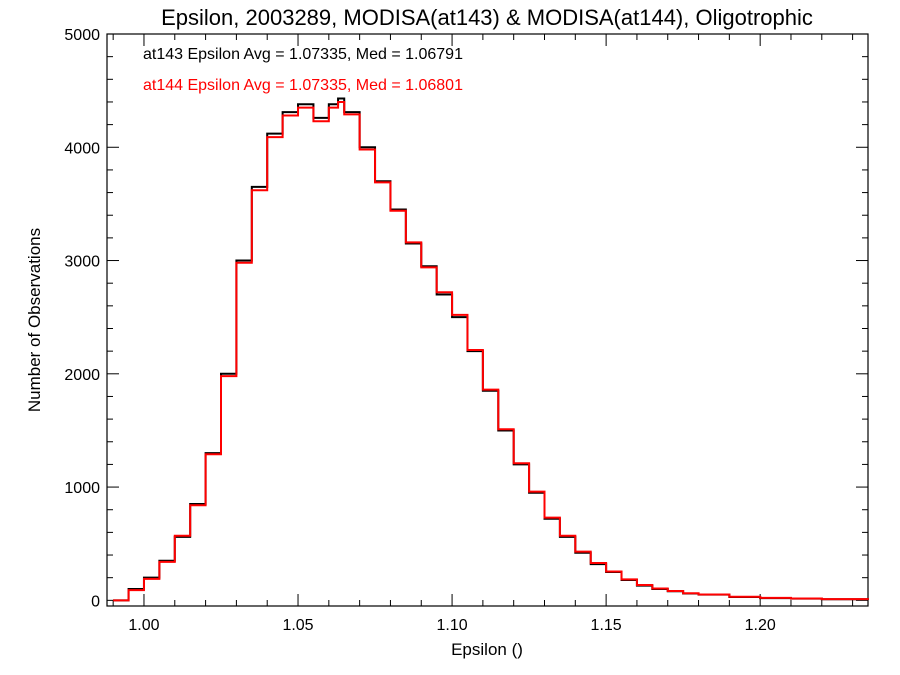 Image resolution: width=900 pixels, height=675 pixels. What do you see at coordinates (82, 35) in the screenshot?
I see `y-tick-label: 5000` at bounding box center [82, 35].